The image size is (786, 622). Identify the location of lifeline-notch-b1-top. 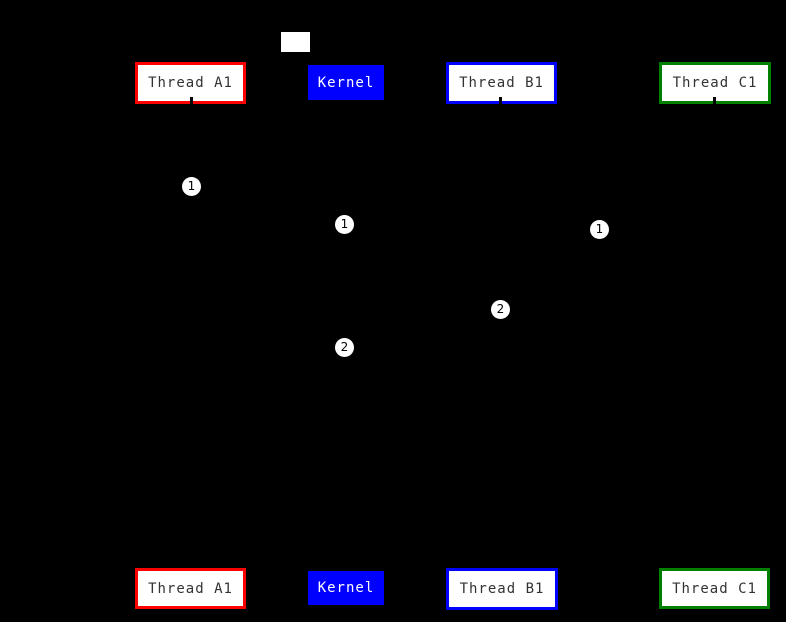
(500, 101).